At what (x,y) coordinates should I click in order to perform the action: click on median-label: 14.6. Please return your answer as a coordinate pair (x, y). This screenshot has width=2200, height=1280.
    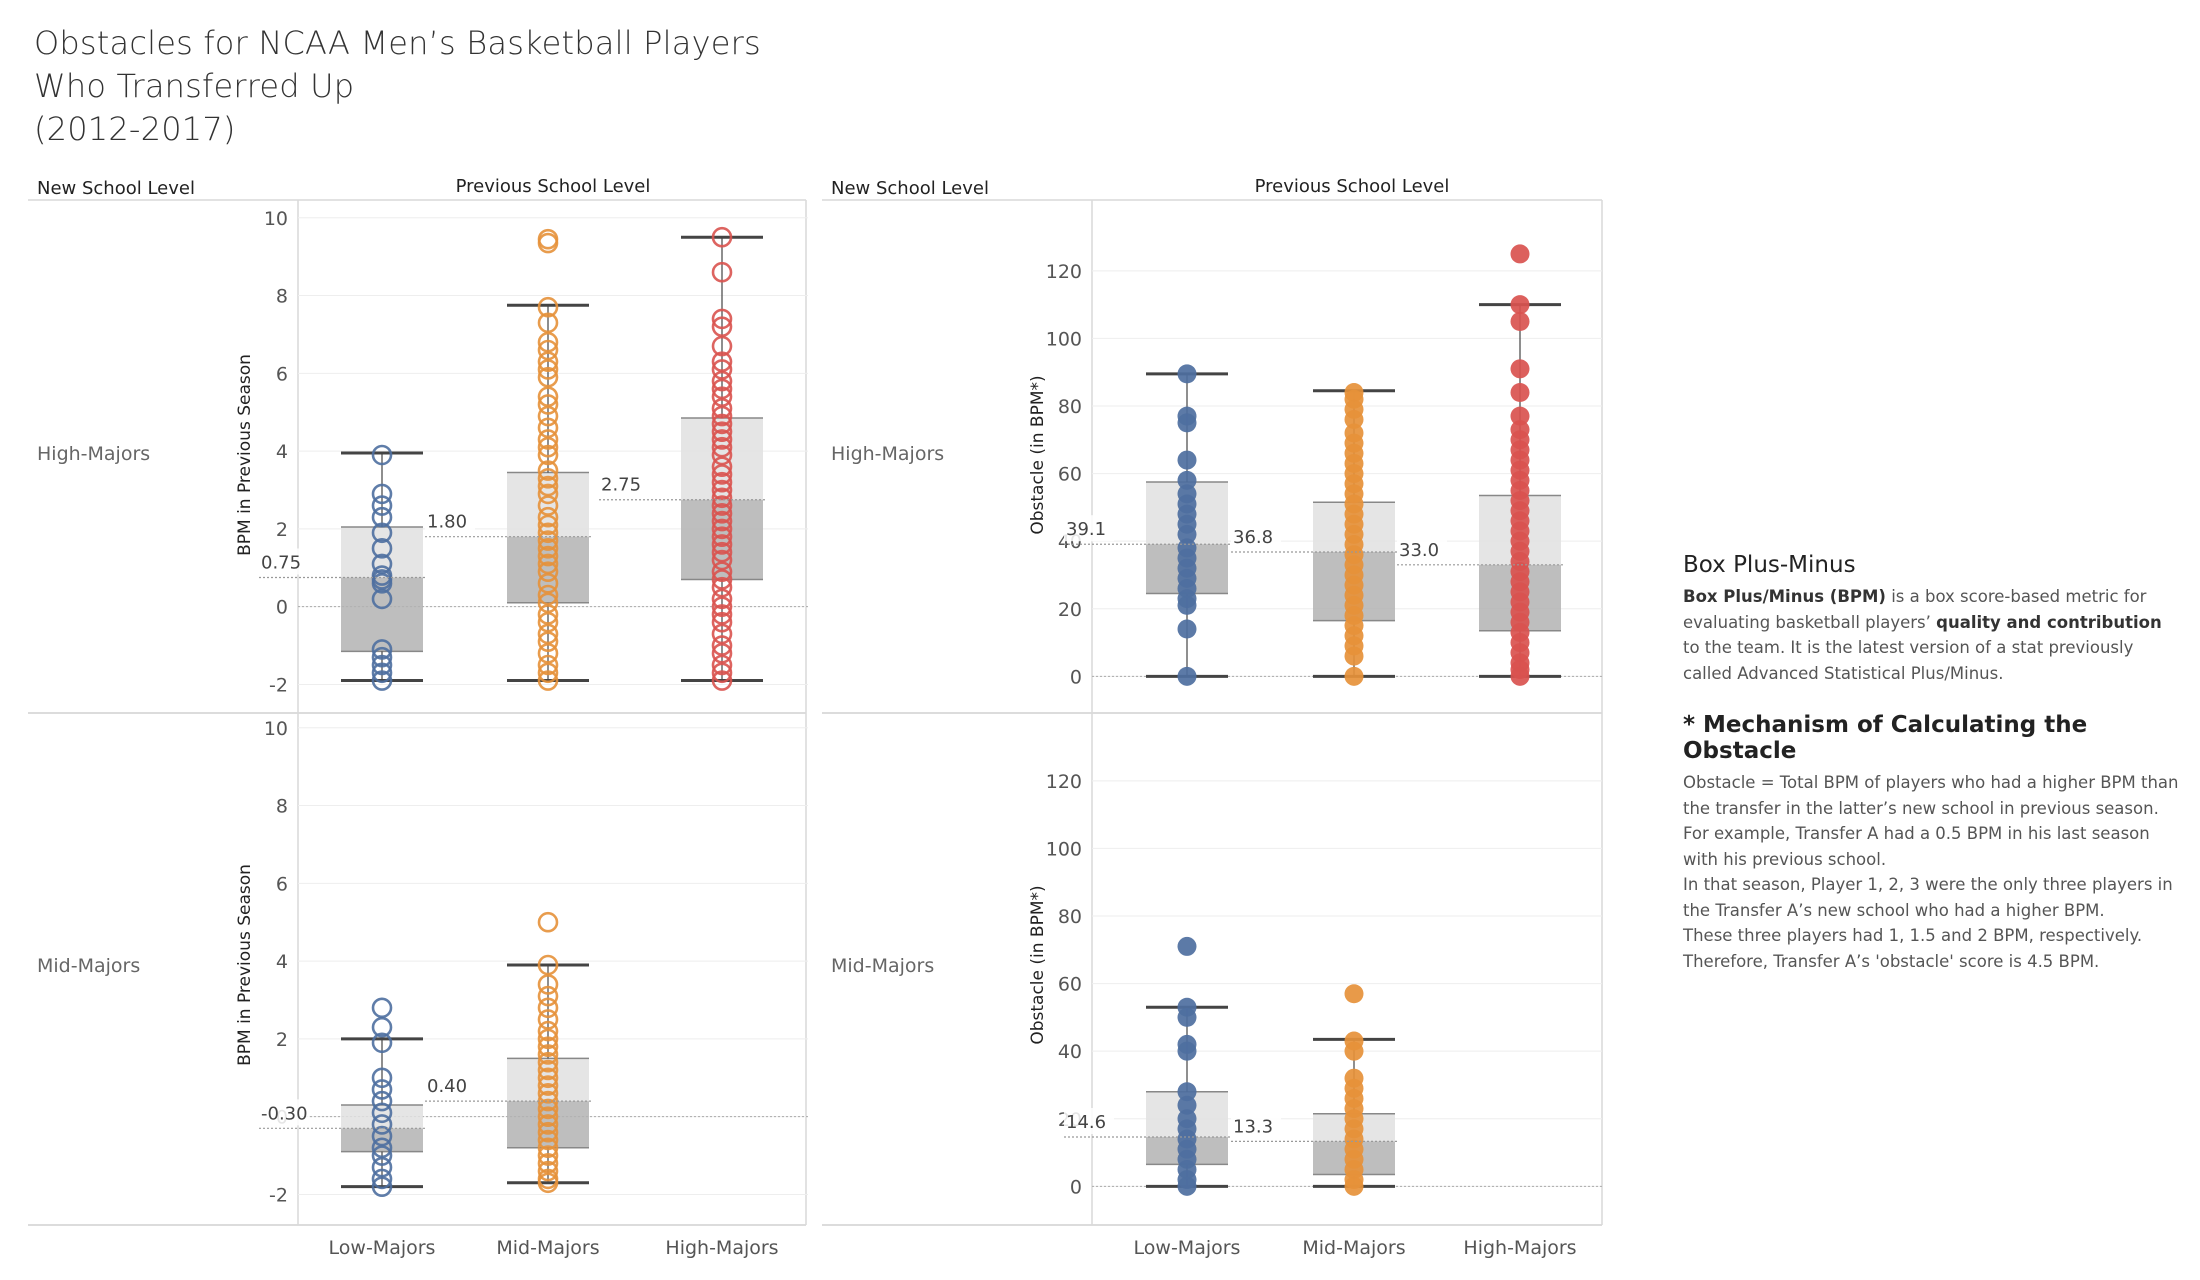
    Looking at the image, I should click on (1086, 1122).